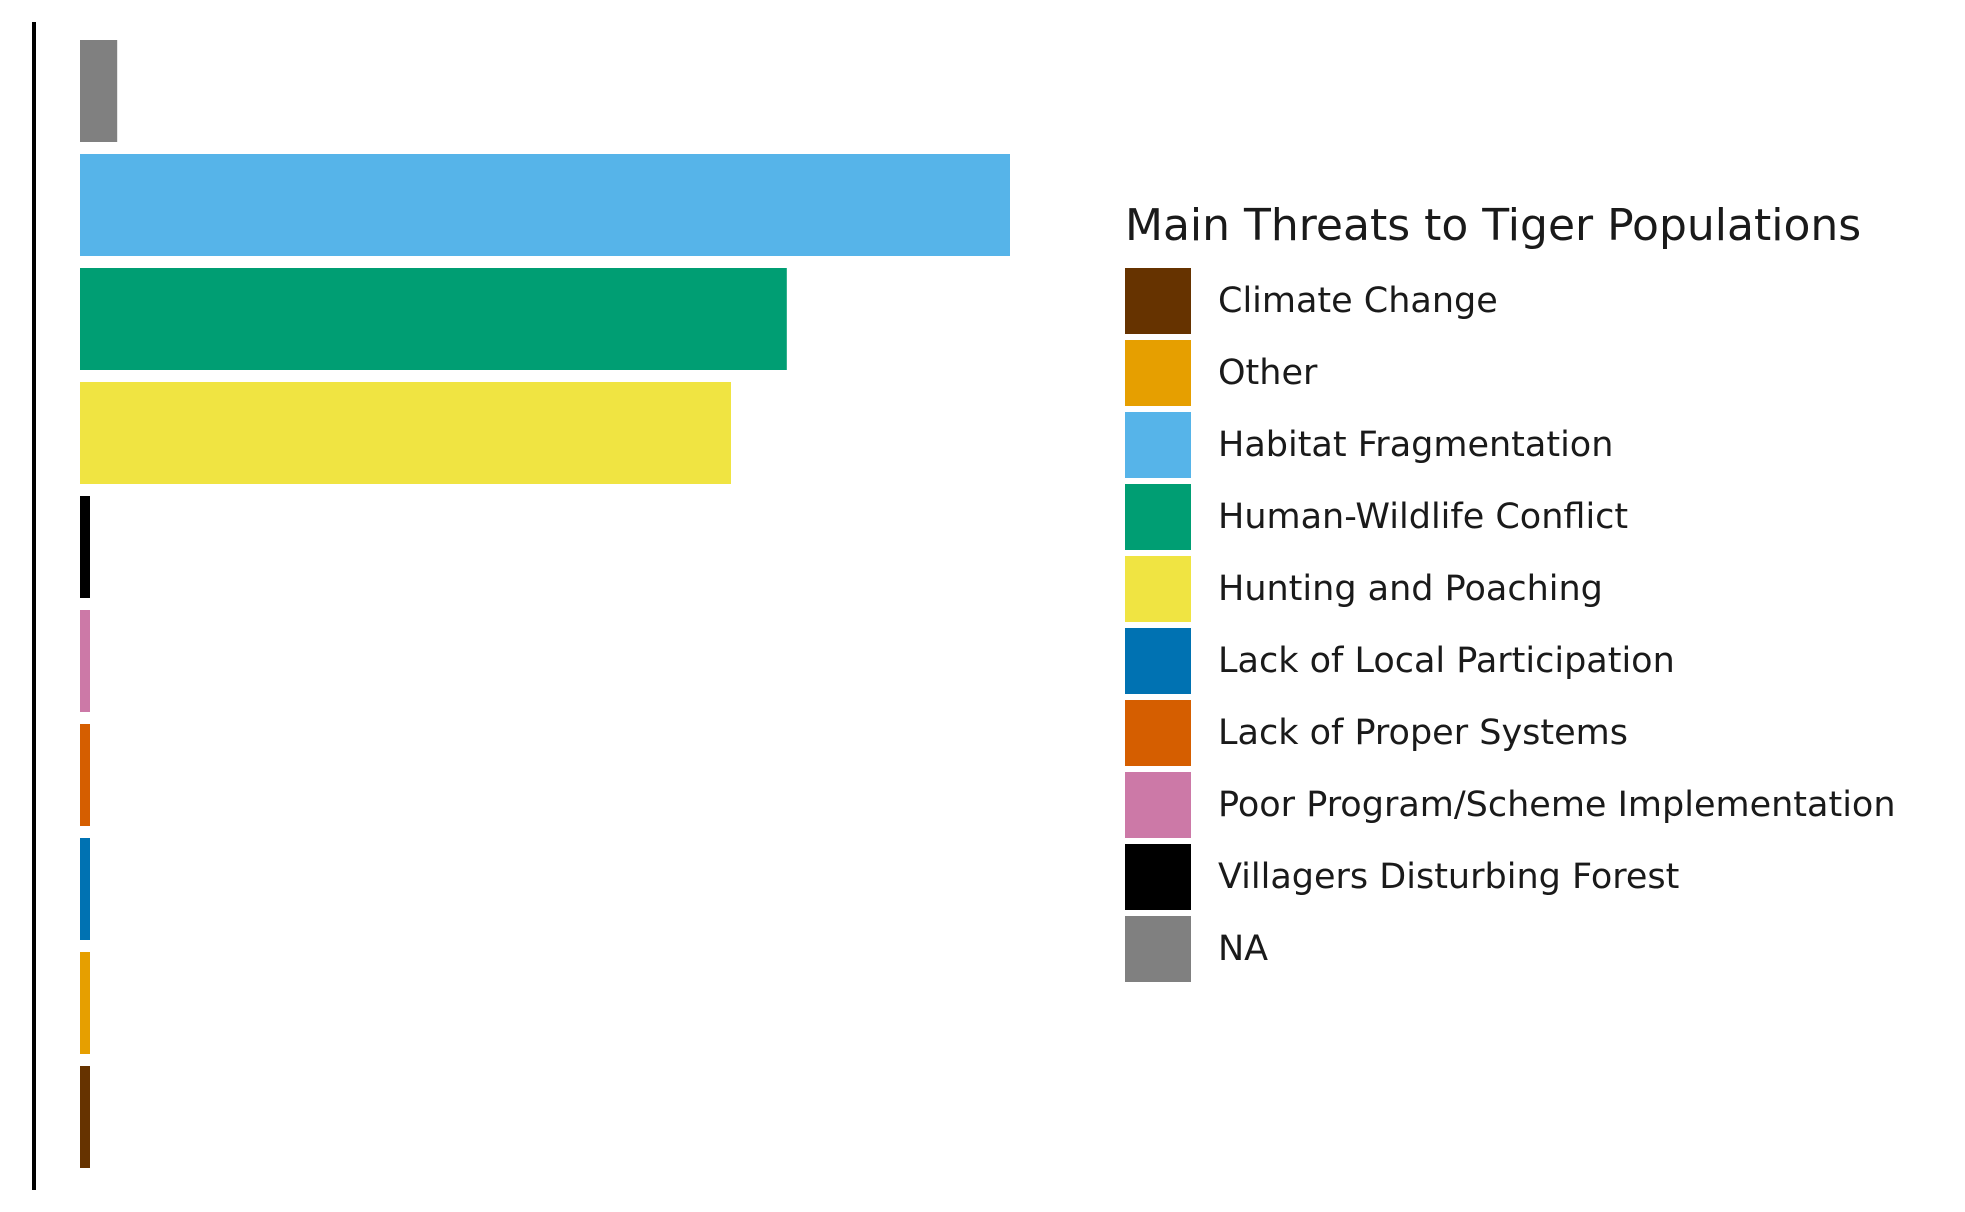 This screenshot has width=1965, height=1212. Describe the element at coordinates (1510, 373) in the screenshot. I see `legend-item: Other` at that location.